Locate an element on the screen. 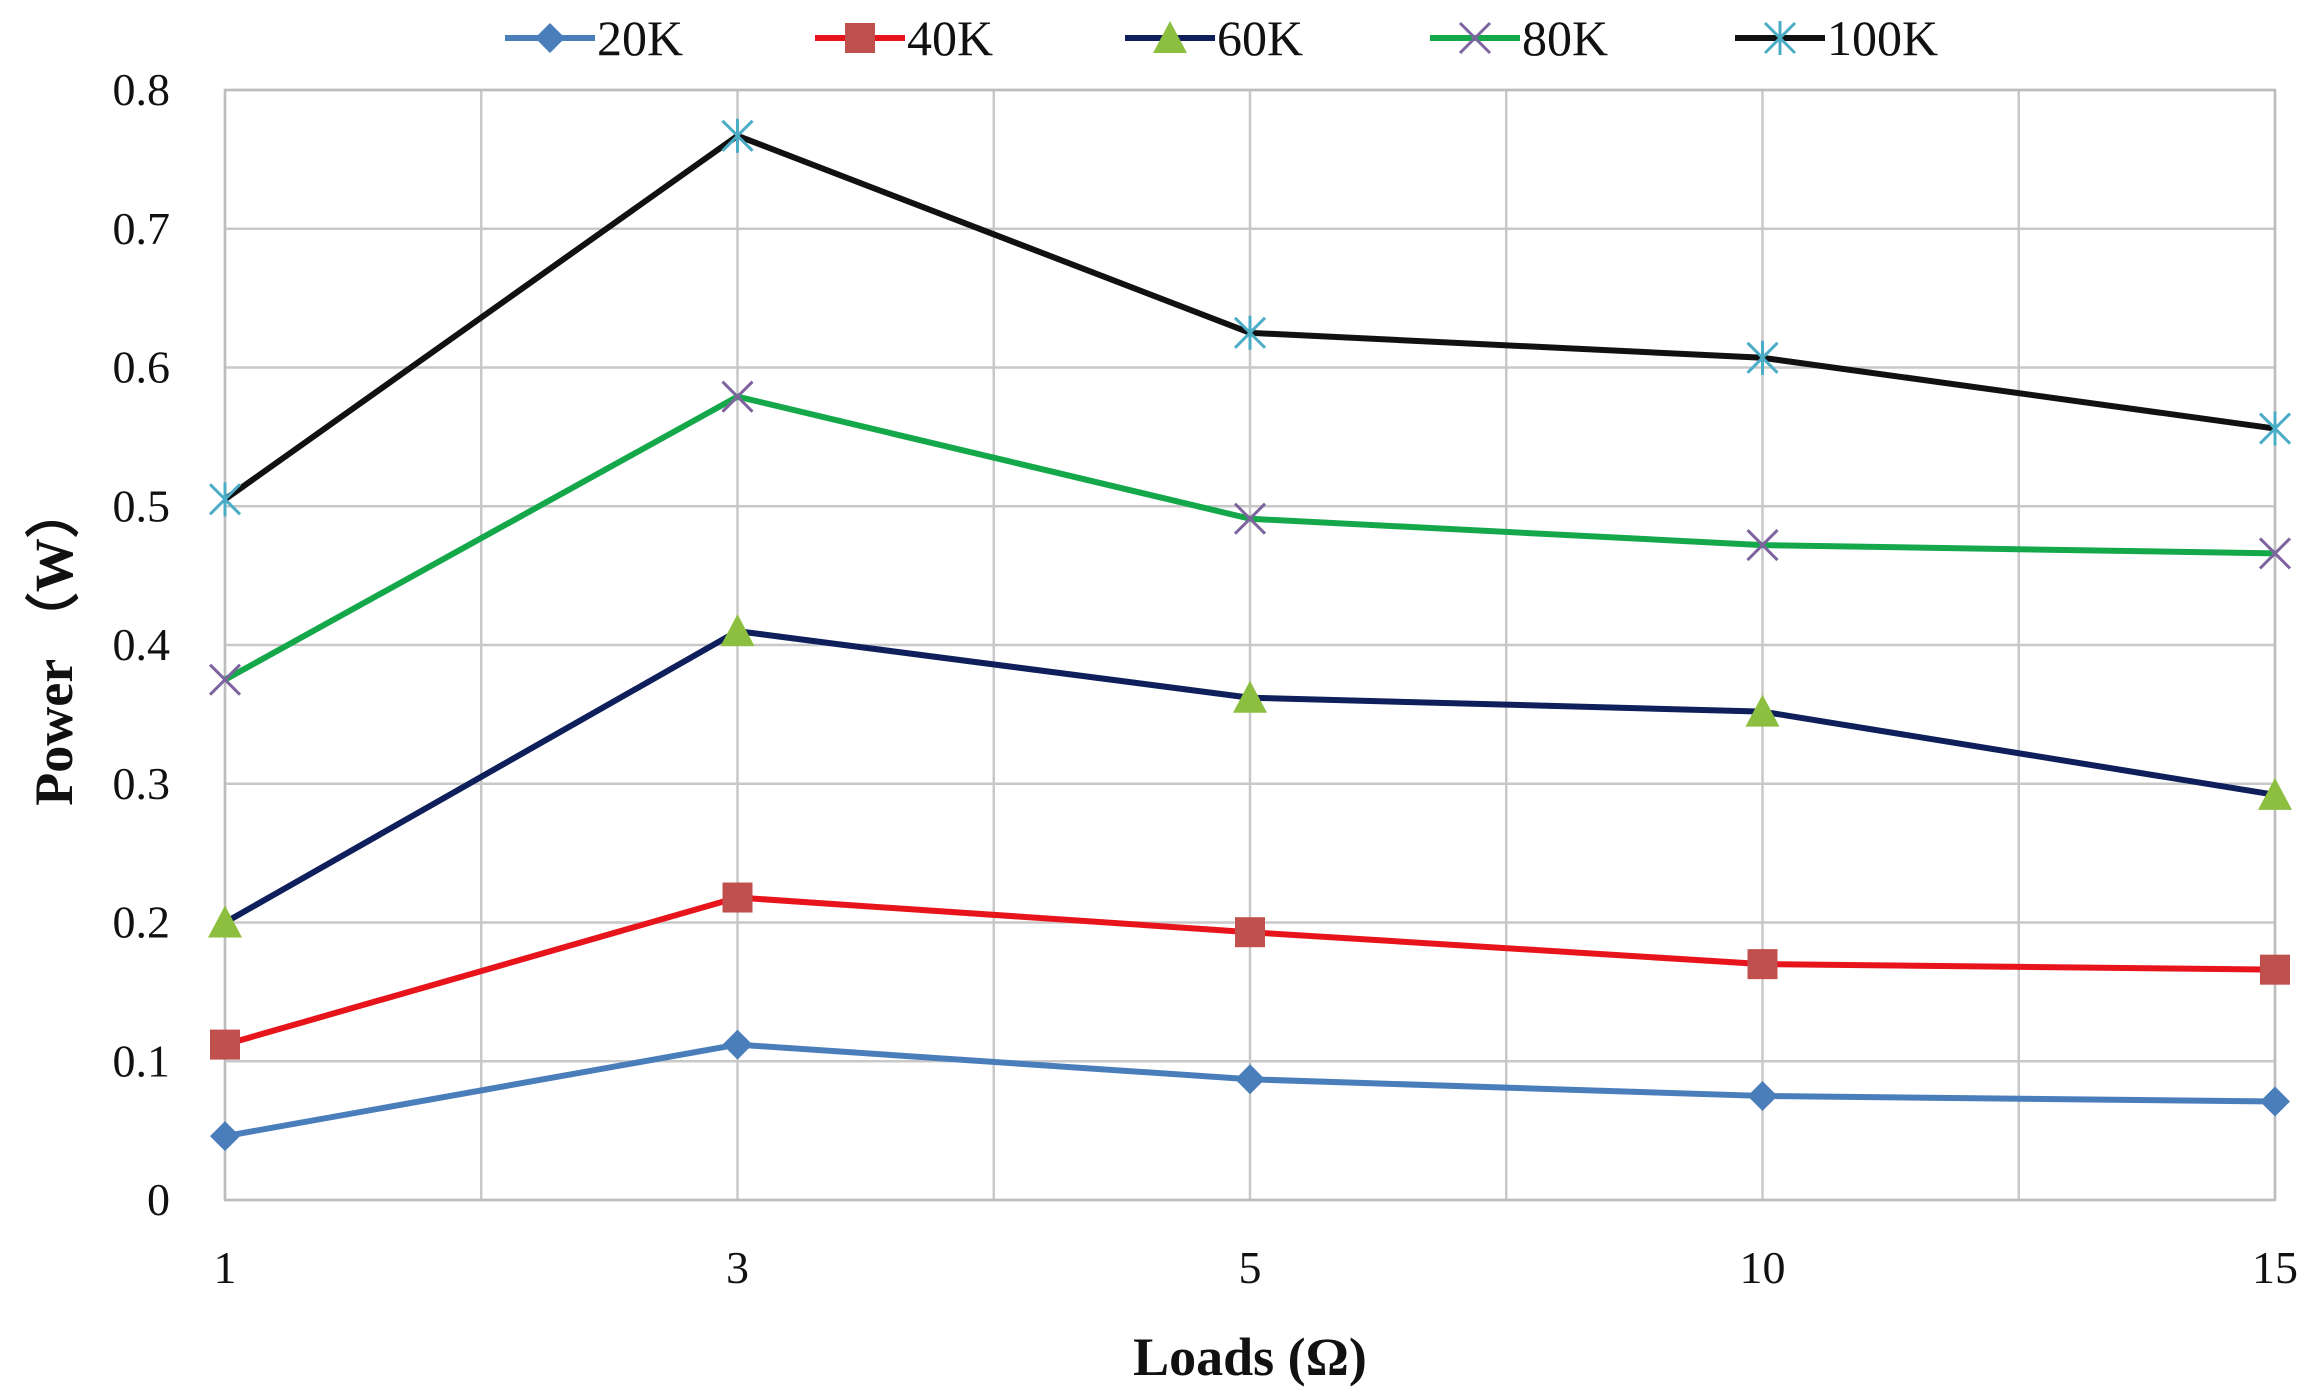 This screenshot has height=1392, width=2318. legend-label: 100K is located at coordinates (1882, 38).